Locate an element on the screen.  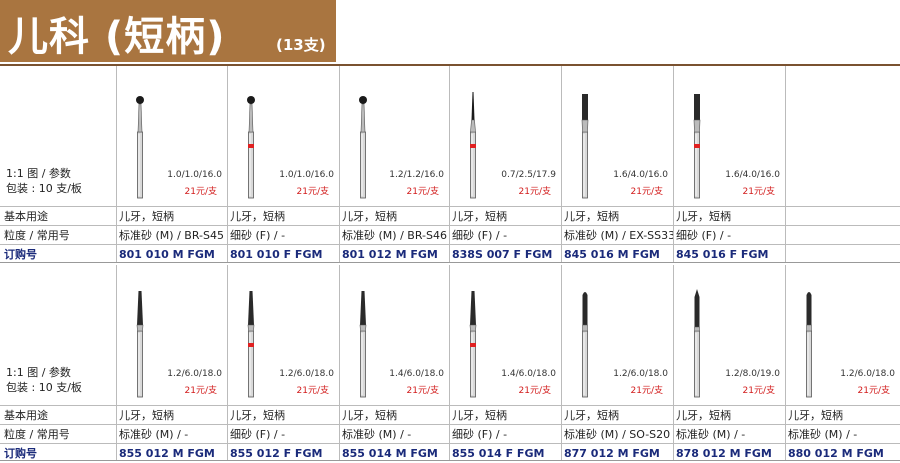
order-code: 801 010 M FGM is located at coordinates (167, 254).